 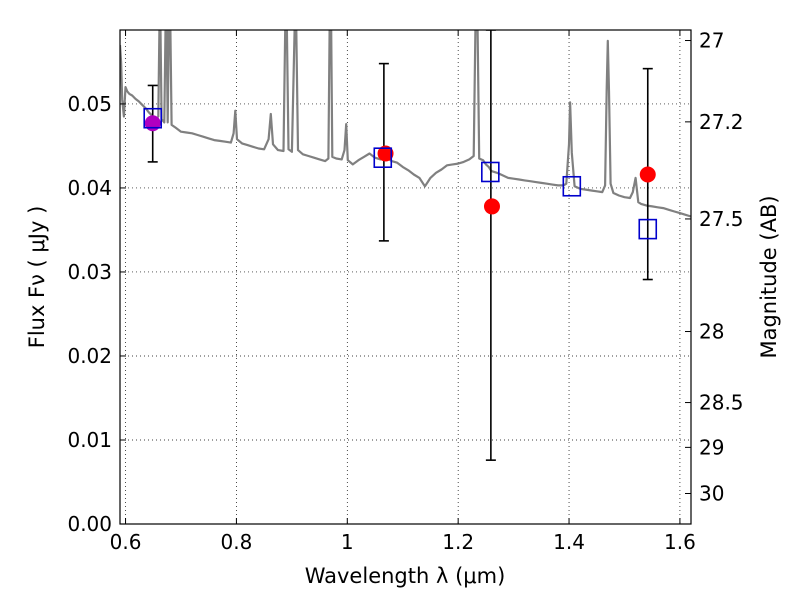 What do you see at coordinates (680, 542) in the screenshot?
I see `x-tick-label: 1.6` at bounding box center [680, 542].